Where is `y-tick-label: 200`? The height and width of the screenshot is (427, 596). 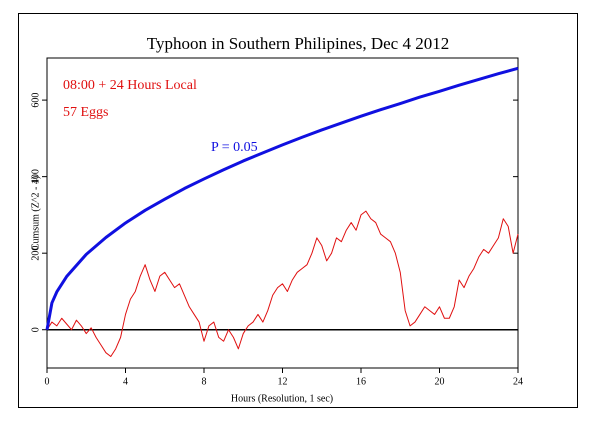
y-tick-label: 200 is located at coordinates (35, 253).